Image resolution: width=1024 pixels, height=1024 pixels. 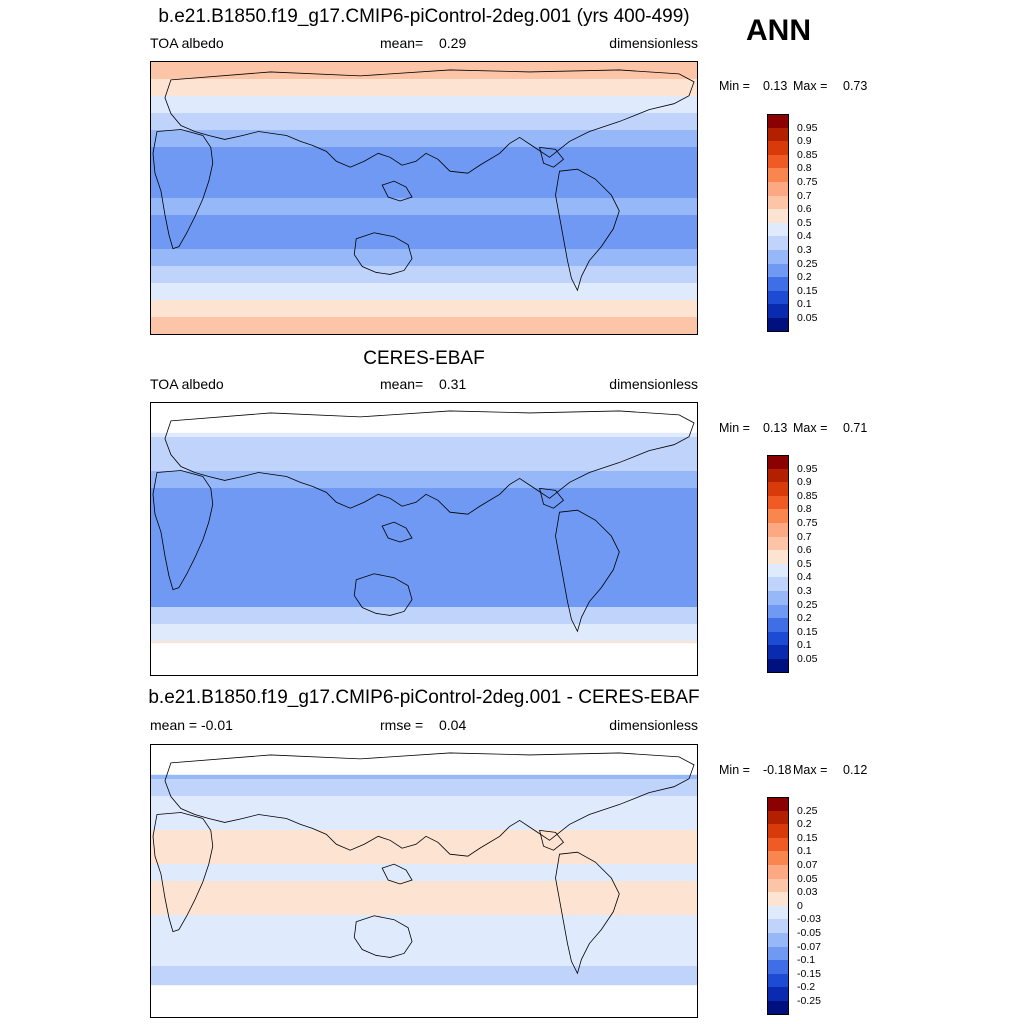 What do you see at coordinates (807, 468) in the screenshot?
I see `colorbar-label: 0.95` at bounding box center [807, 468].